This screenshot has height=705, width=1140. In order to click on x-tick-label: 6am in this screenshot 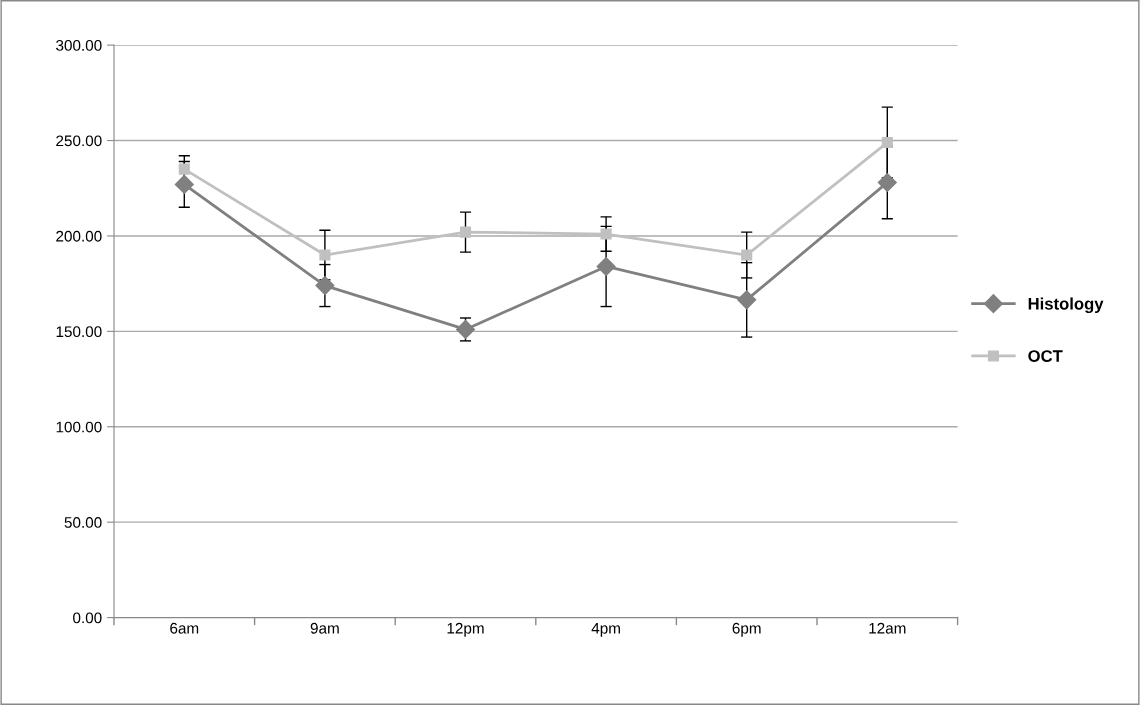, I will do `click(184, 628)`.